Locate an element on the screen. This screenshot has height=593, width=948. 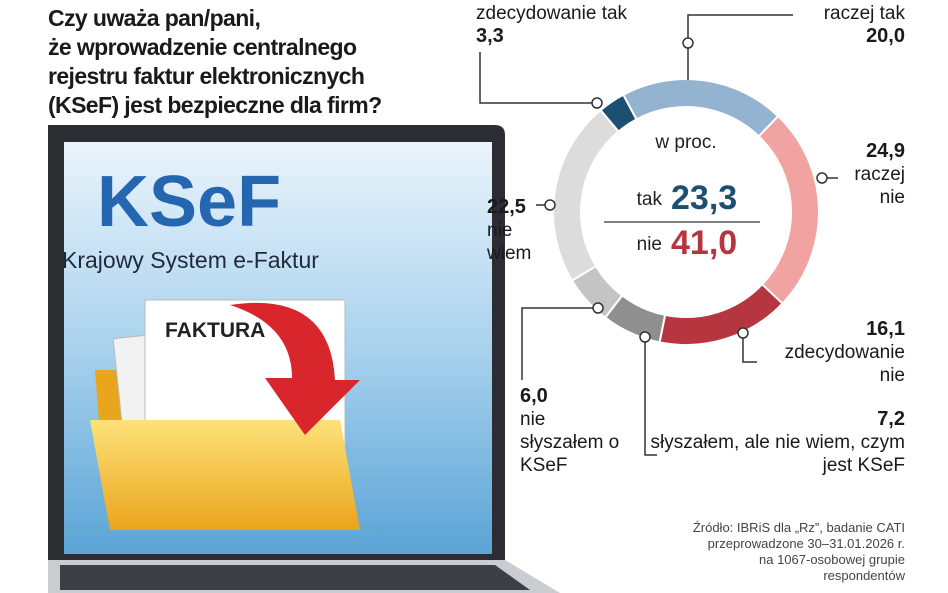
callout-label: 6,0 nie słyszałem o KSeF is located at coordinates (570, 431).